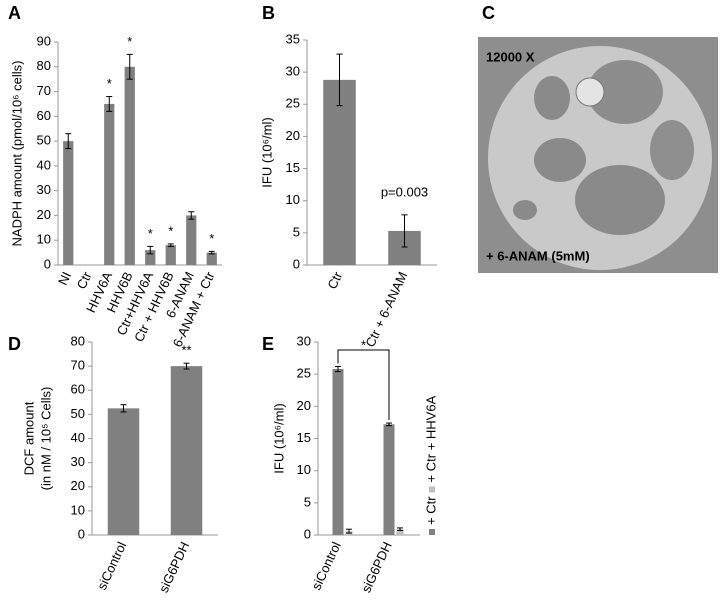  Describe the element at coordinates (510, 56) in the screenshot. I see `magnification: 12000 X` at that location.